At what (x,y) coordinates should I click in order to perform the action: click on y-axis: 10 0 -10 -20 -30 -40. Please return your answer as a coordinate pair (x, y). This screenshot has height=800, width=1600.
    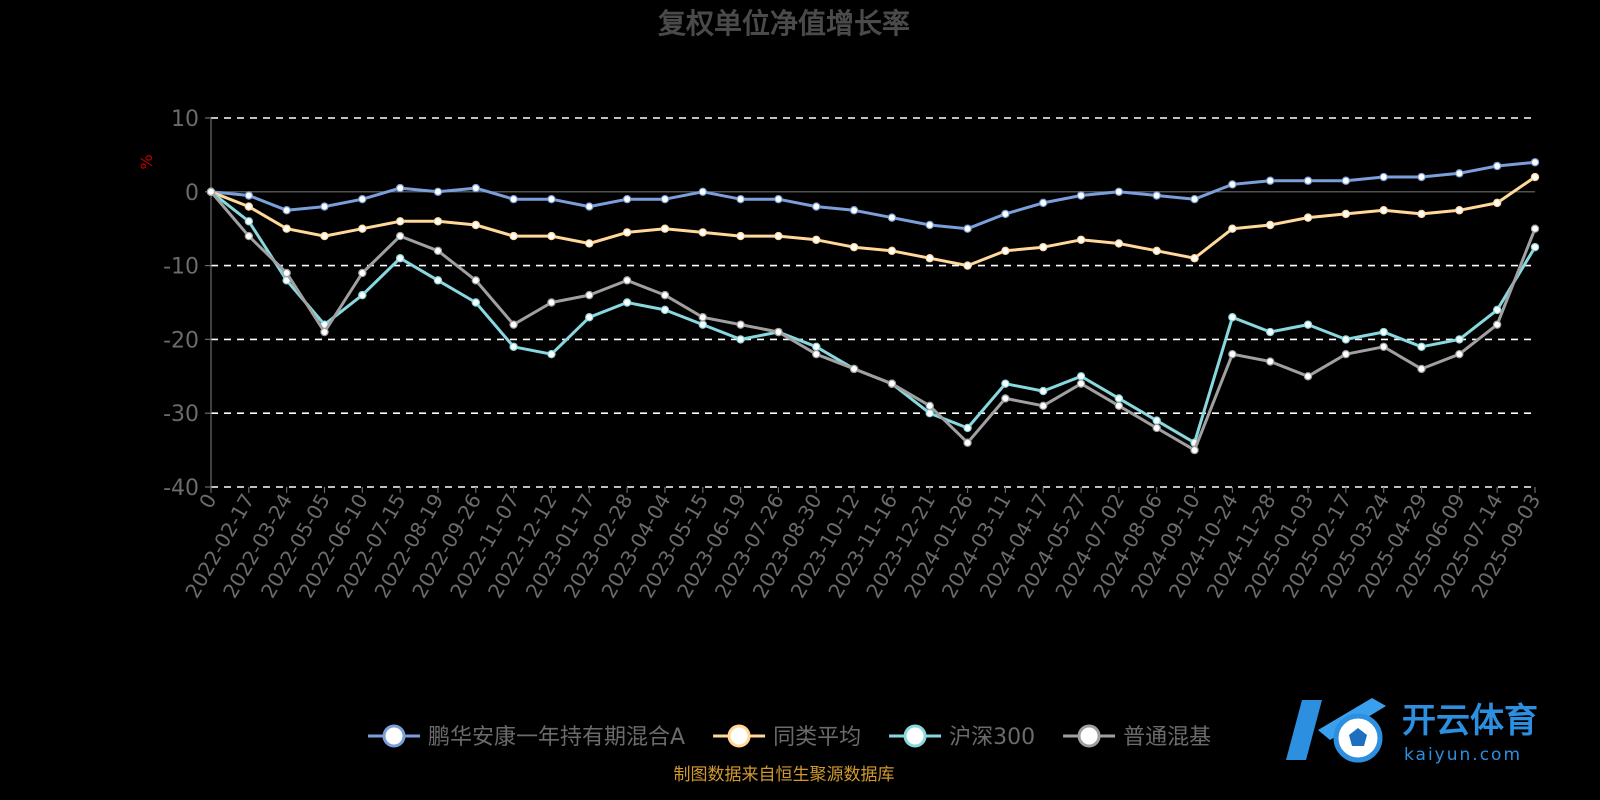
    Looking at the image, I should click on (187, 304).